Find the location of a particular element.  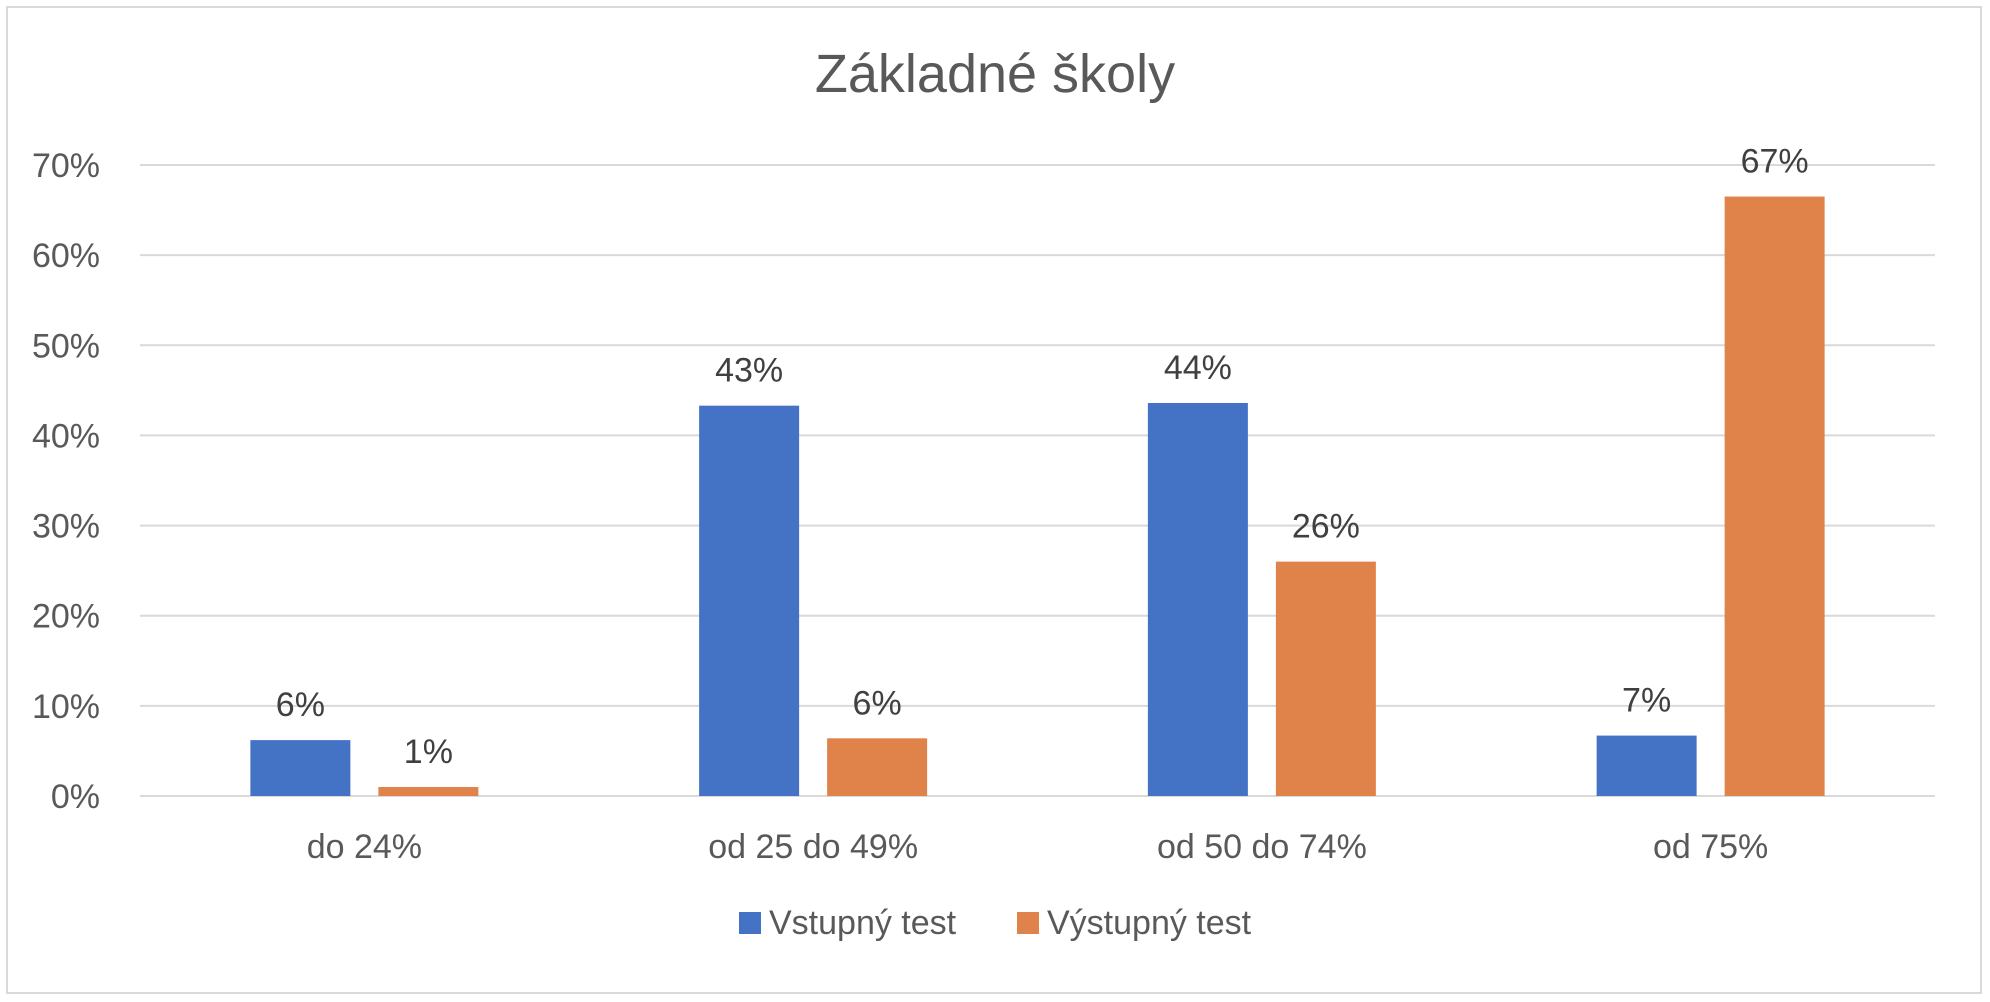

y-axis: 0% 10% 20% 30% 40% 50% 60% 70% is located at coordinates (66, 481).